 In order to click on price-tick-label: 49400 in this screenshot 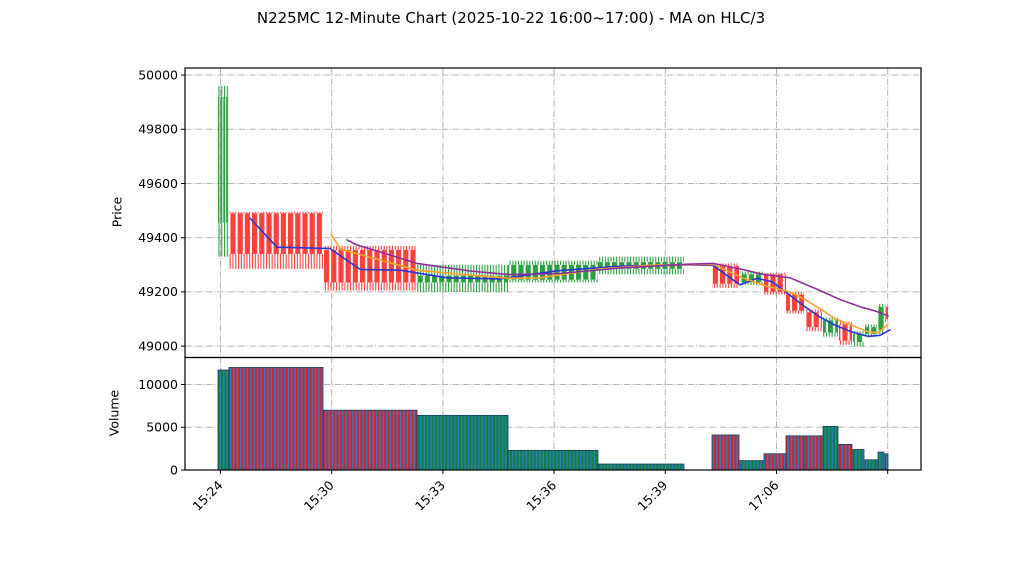, I will do `click(158, 237)`.